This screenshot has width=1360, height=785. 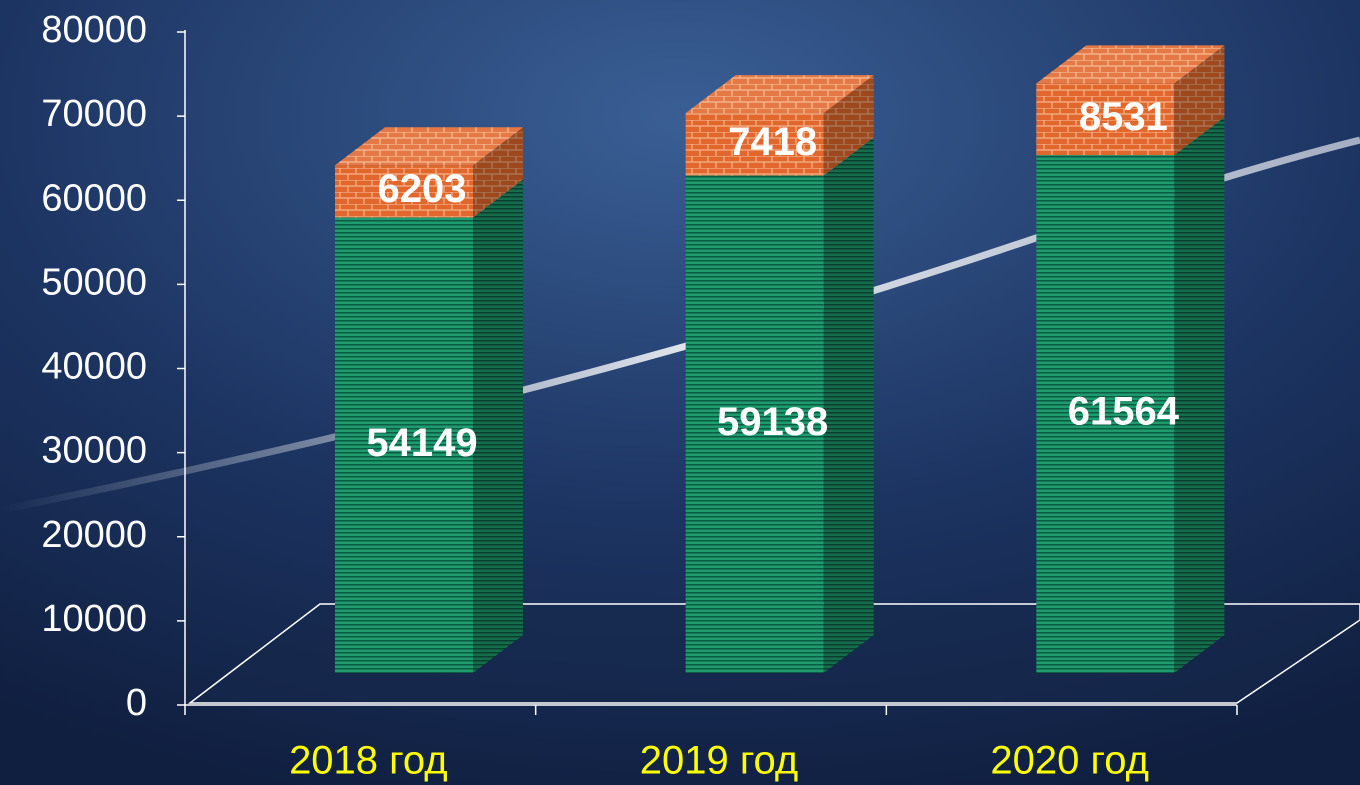 I want to click on y-tick-label: 40000, so click(x=94, y=367).